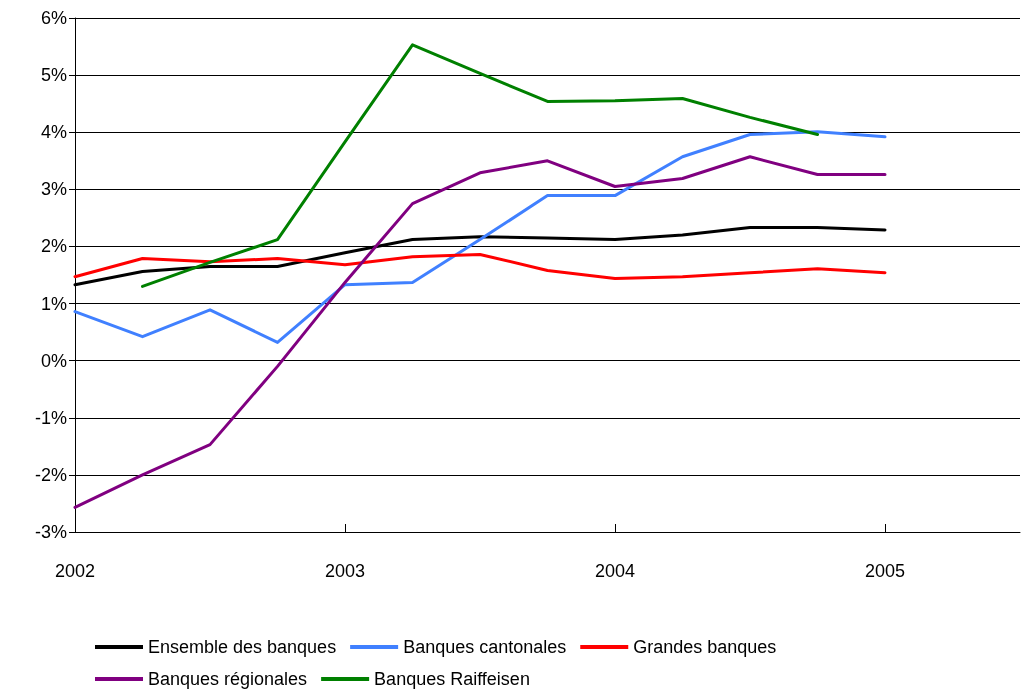 Image resolution: width=1022 pixels, height=695 pixels. I want to click on y-tick-label: -2%, so click(50, 474).